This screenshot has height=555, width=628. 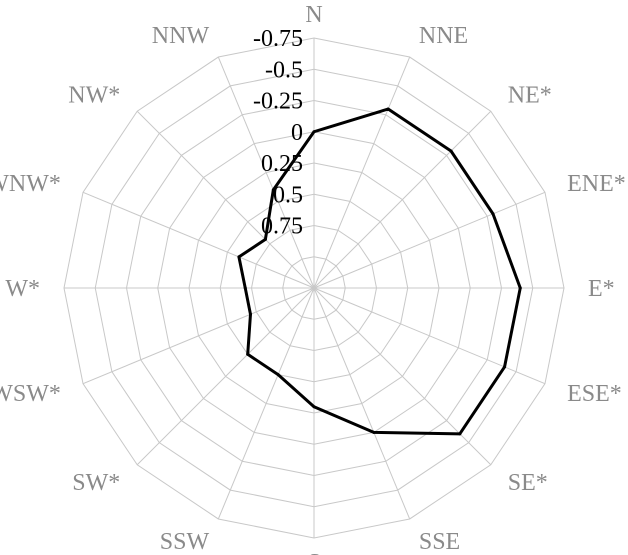 What do you see at coordinates (185, 542) in the screenshot?
I see `category-label: SSW` at bounding box center [185, 542].